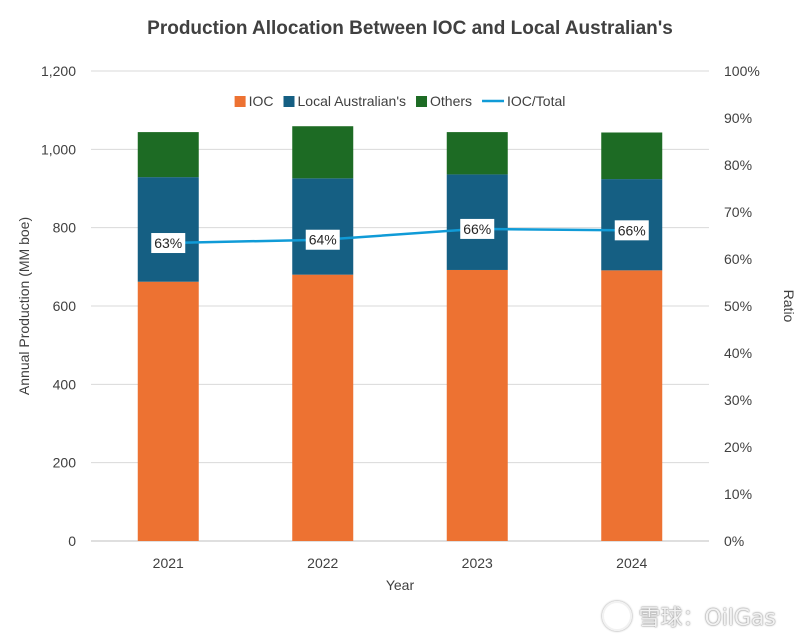 The width and height of the screenshot is (800, 640). Describe the element at coordinates (707, 618) in the screenshot. I see `watermark-text: 雪球：OilGas` at that location.